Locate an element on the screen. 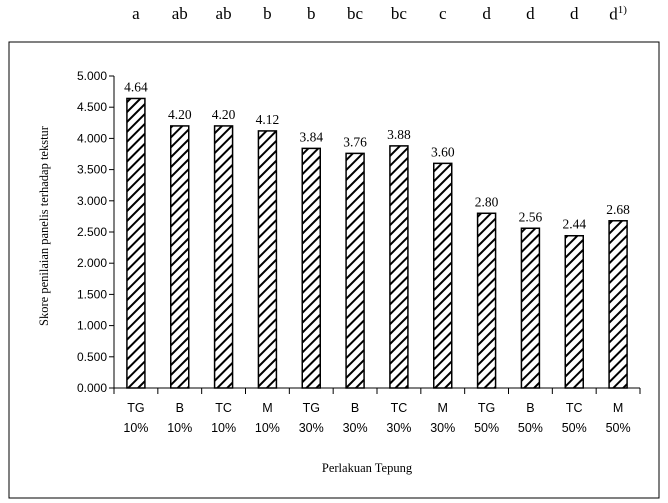  data-label: 2.44 is located at coordinates (574, 224).